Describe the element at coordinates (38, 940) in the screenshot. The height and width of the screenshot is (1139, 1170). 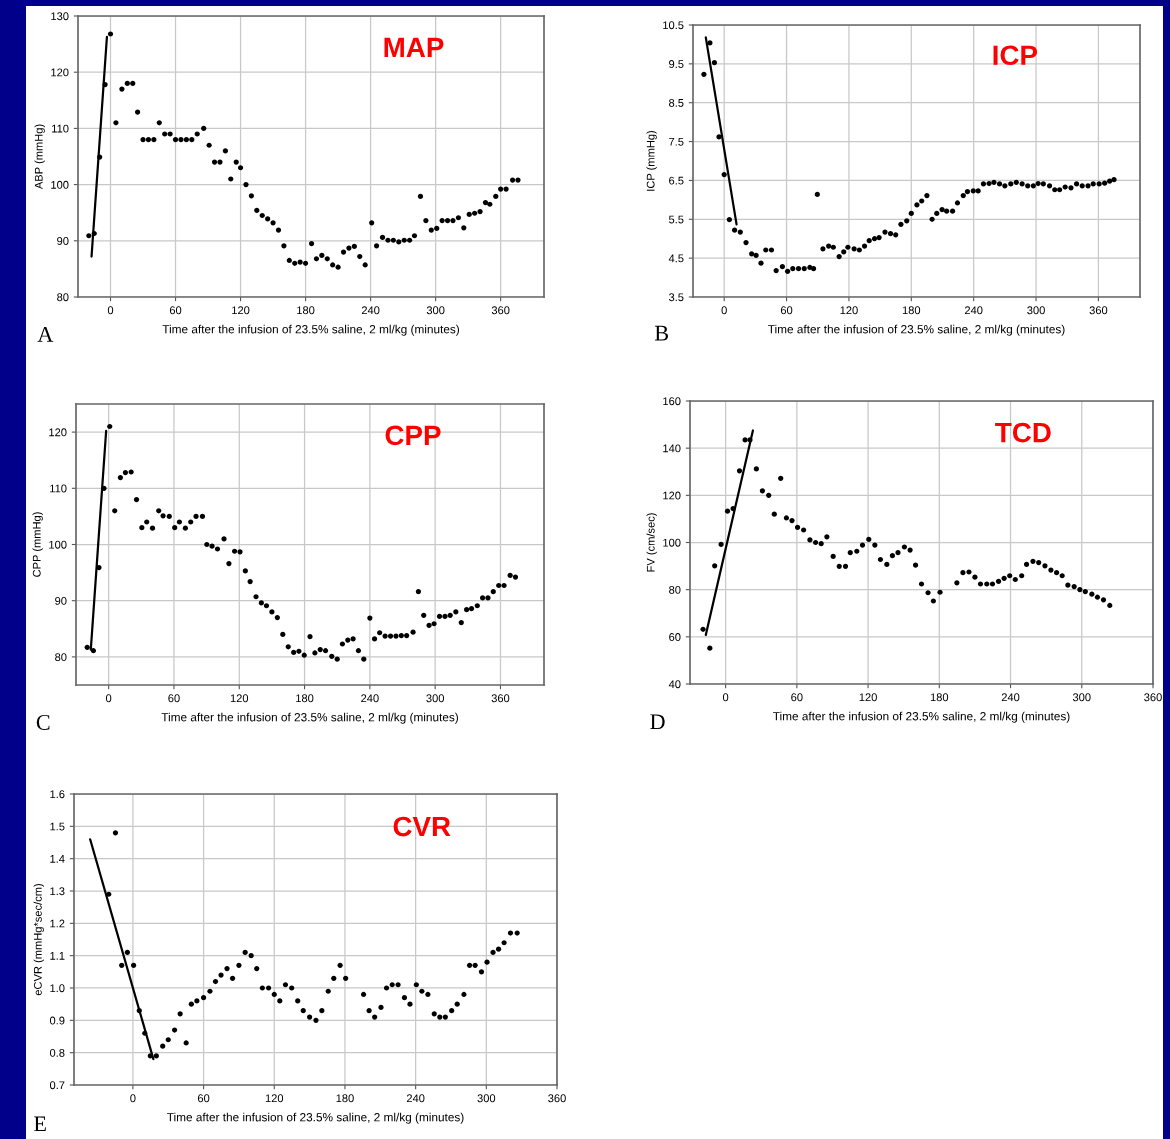
I see `y-axis-title: eCVR (mmHg*sec/cm)` at that location.